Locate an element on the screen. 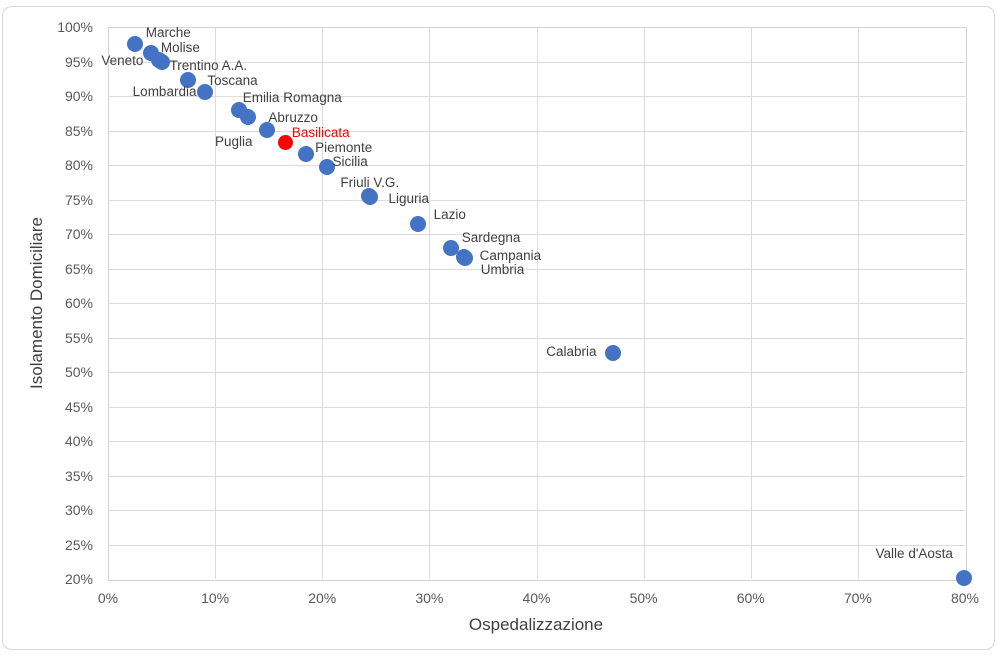 The height and width of the screenshot is (661, 999). data-point-sardegna is located at coordinates (450, 248).